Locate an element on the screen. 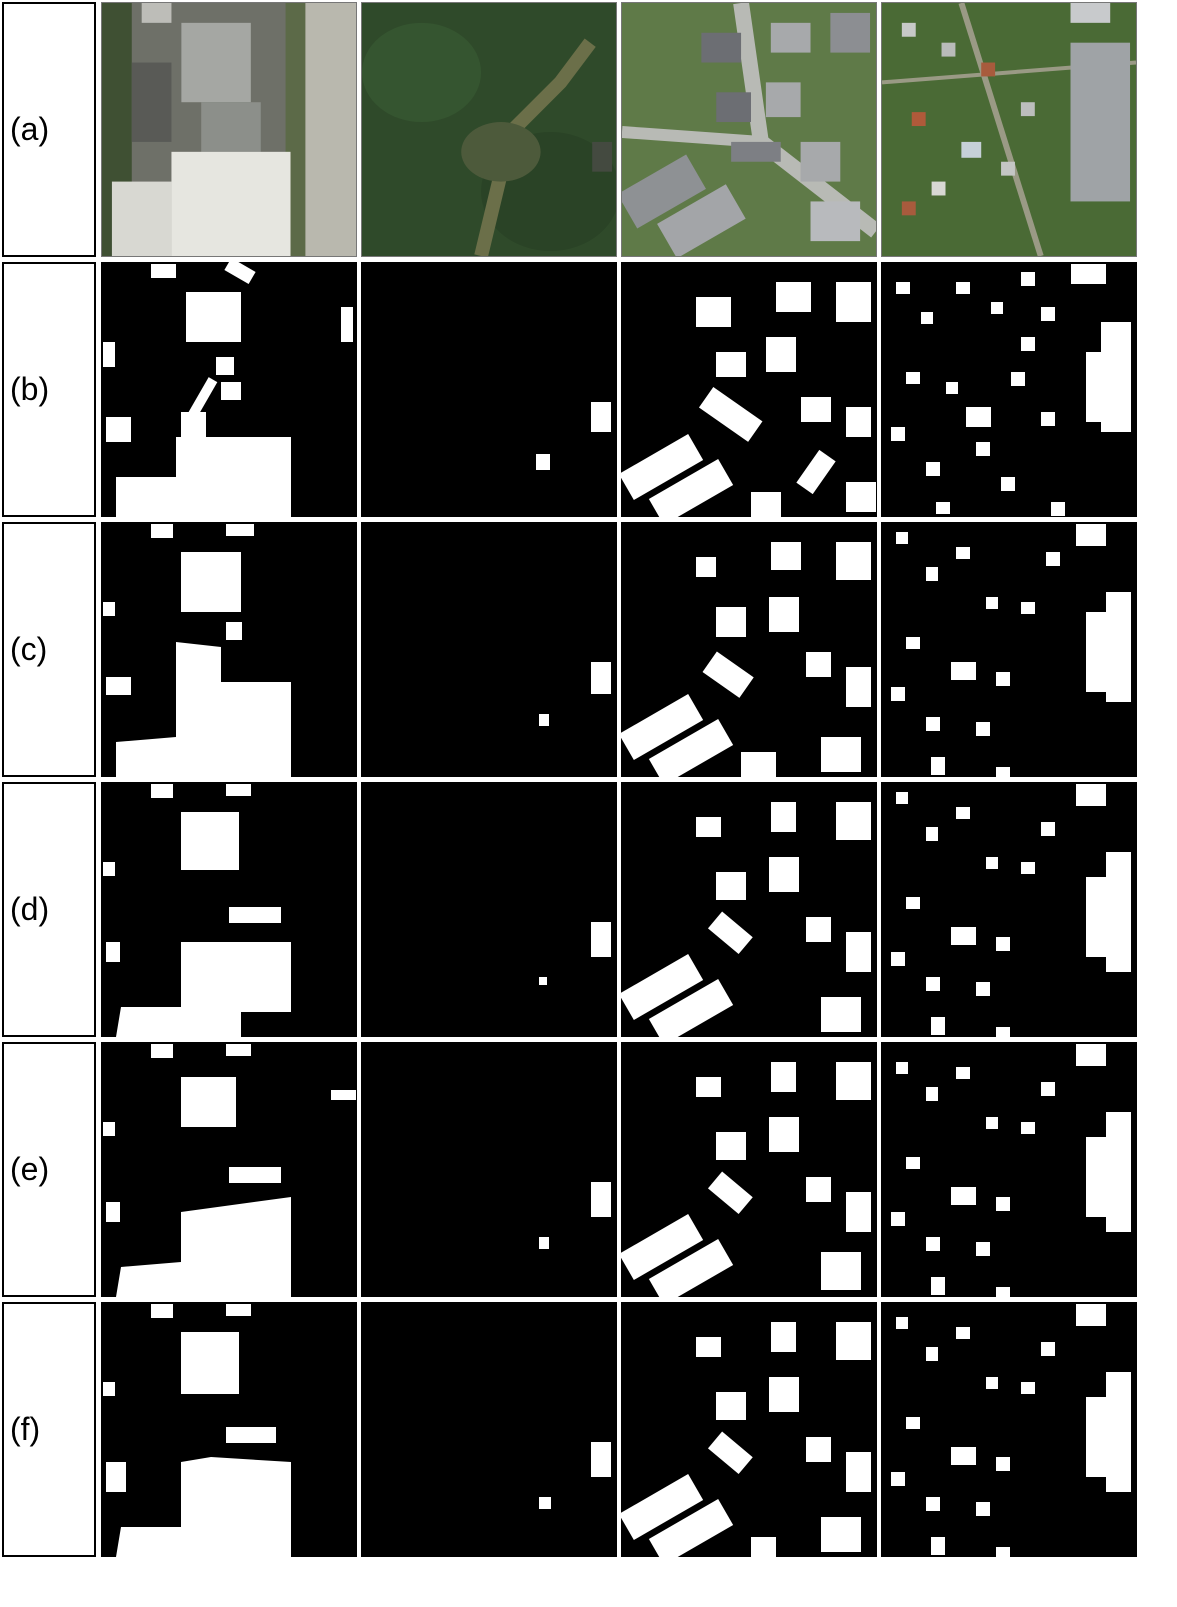  row-label-f: (f) is located at coordinates (49, 1429).